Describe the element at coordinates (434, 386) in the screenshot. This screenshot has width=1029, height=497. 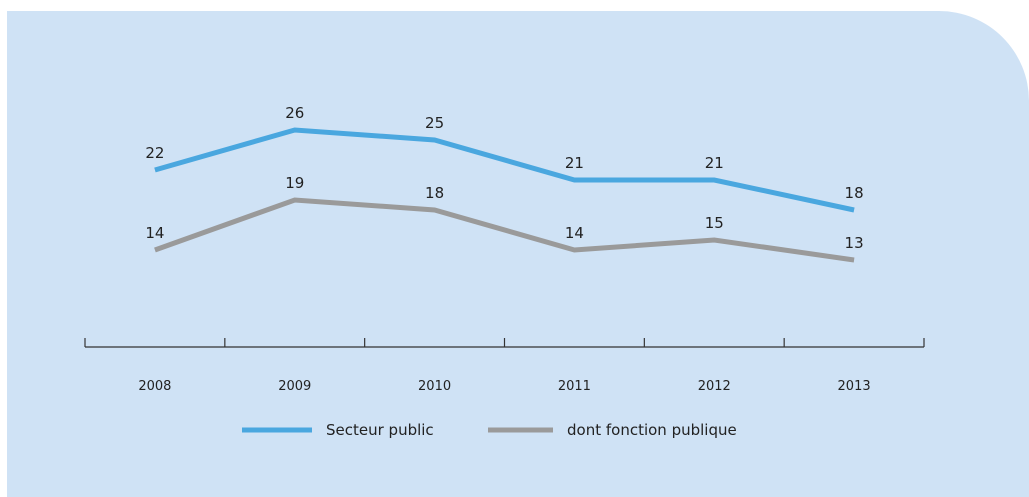
I see `x-tick-label: 2010` at that location.